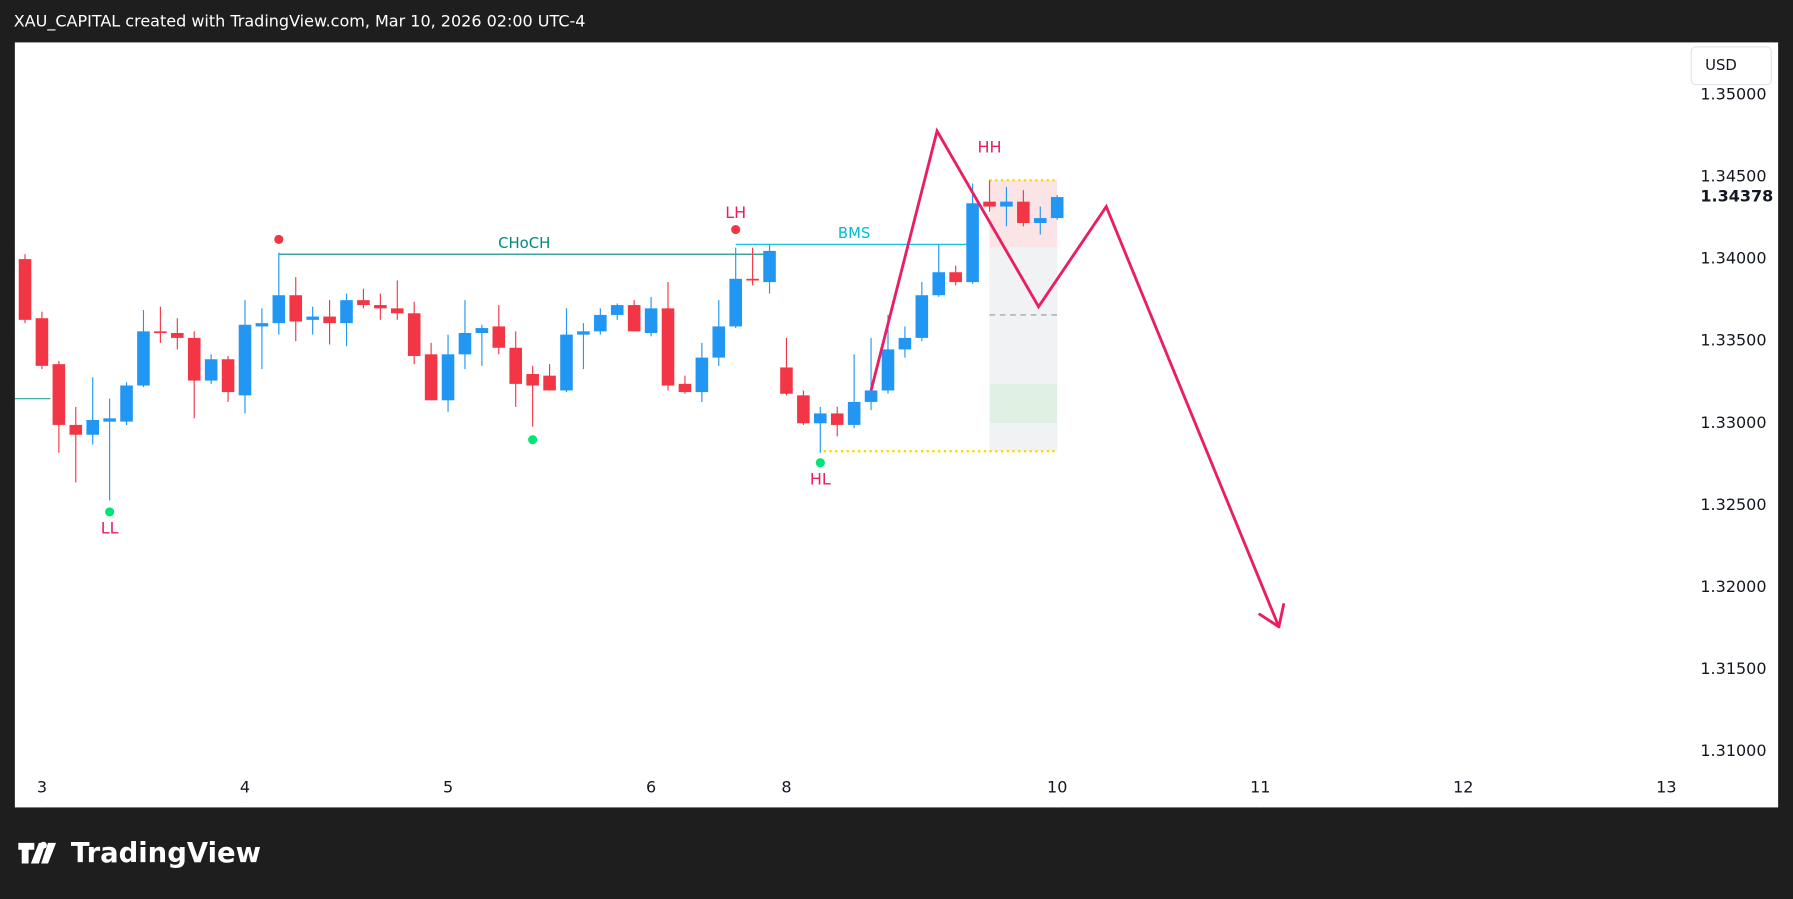 This screenshot has height=899, width=1793. Describe the element at coordinates (1075, 377) in the screenshot. I see `projection-path` at that location.